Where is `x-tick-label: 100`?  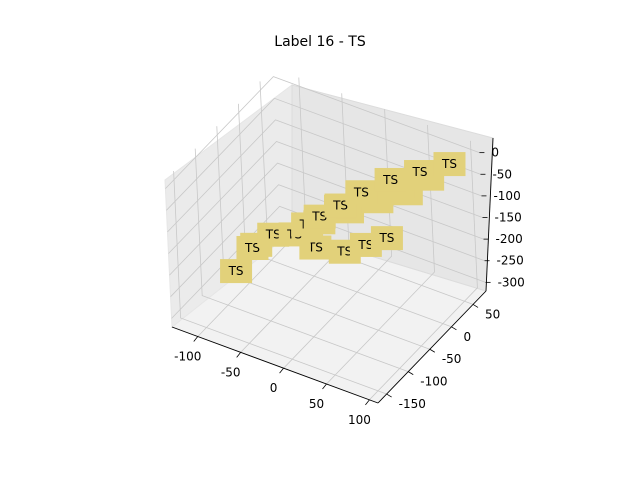 x-tick-label: 100 is located at coordinates (359, 420).